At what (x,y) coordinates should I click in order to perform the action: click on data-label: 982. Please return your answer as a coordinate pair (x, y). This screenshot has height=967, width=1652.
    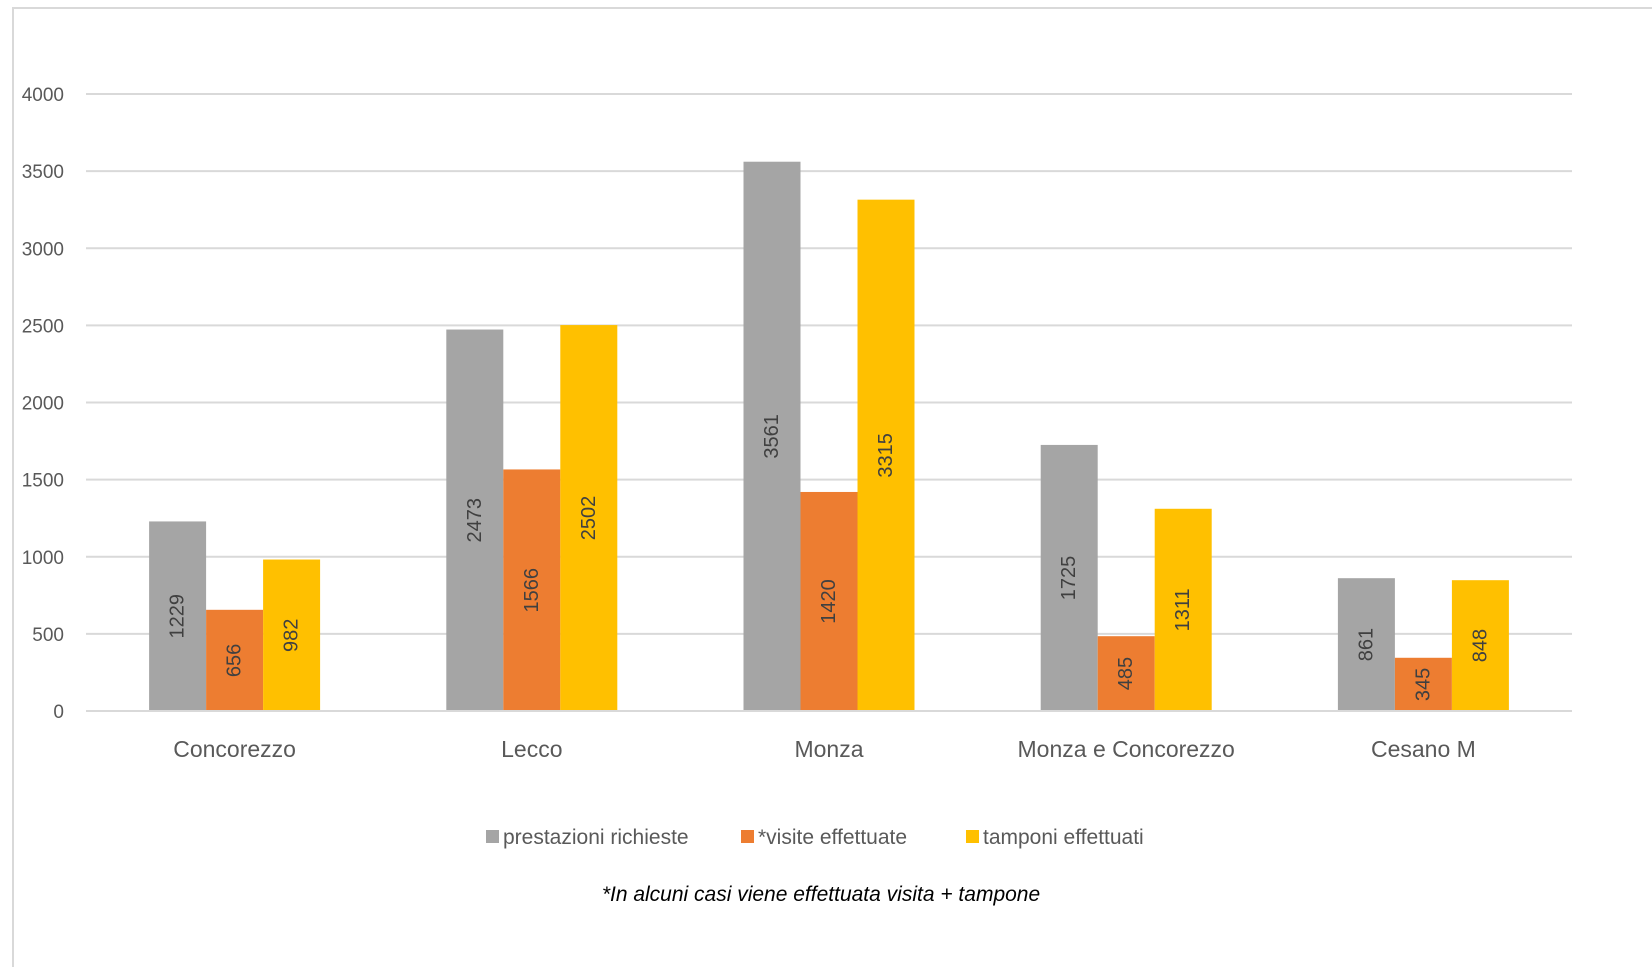
    Looking at the image, I should click on (292, 635).